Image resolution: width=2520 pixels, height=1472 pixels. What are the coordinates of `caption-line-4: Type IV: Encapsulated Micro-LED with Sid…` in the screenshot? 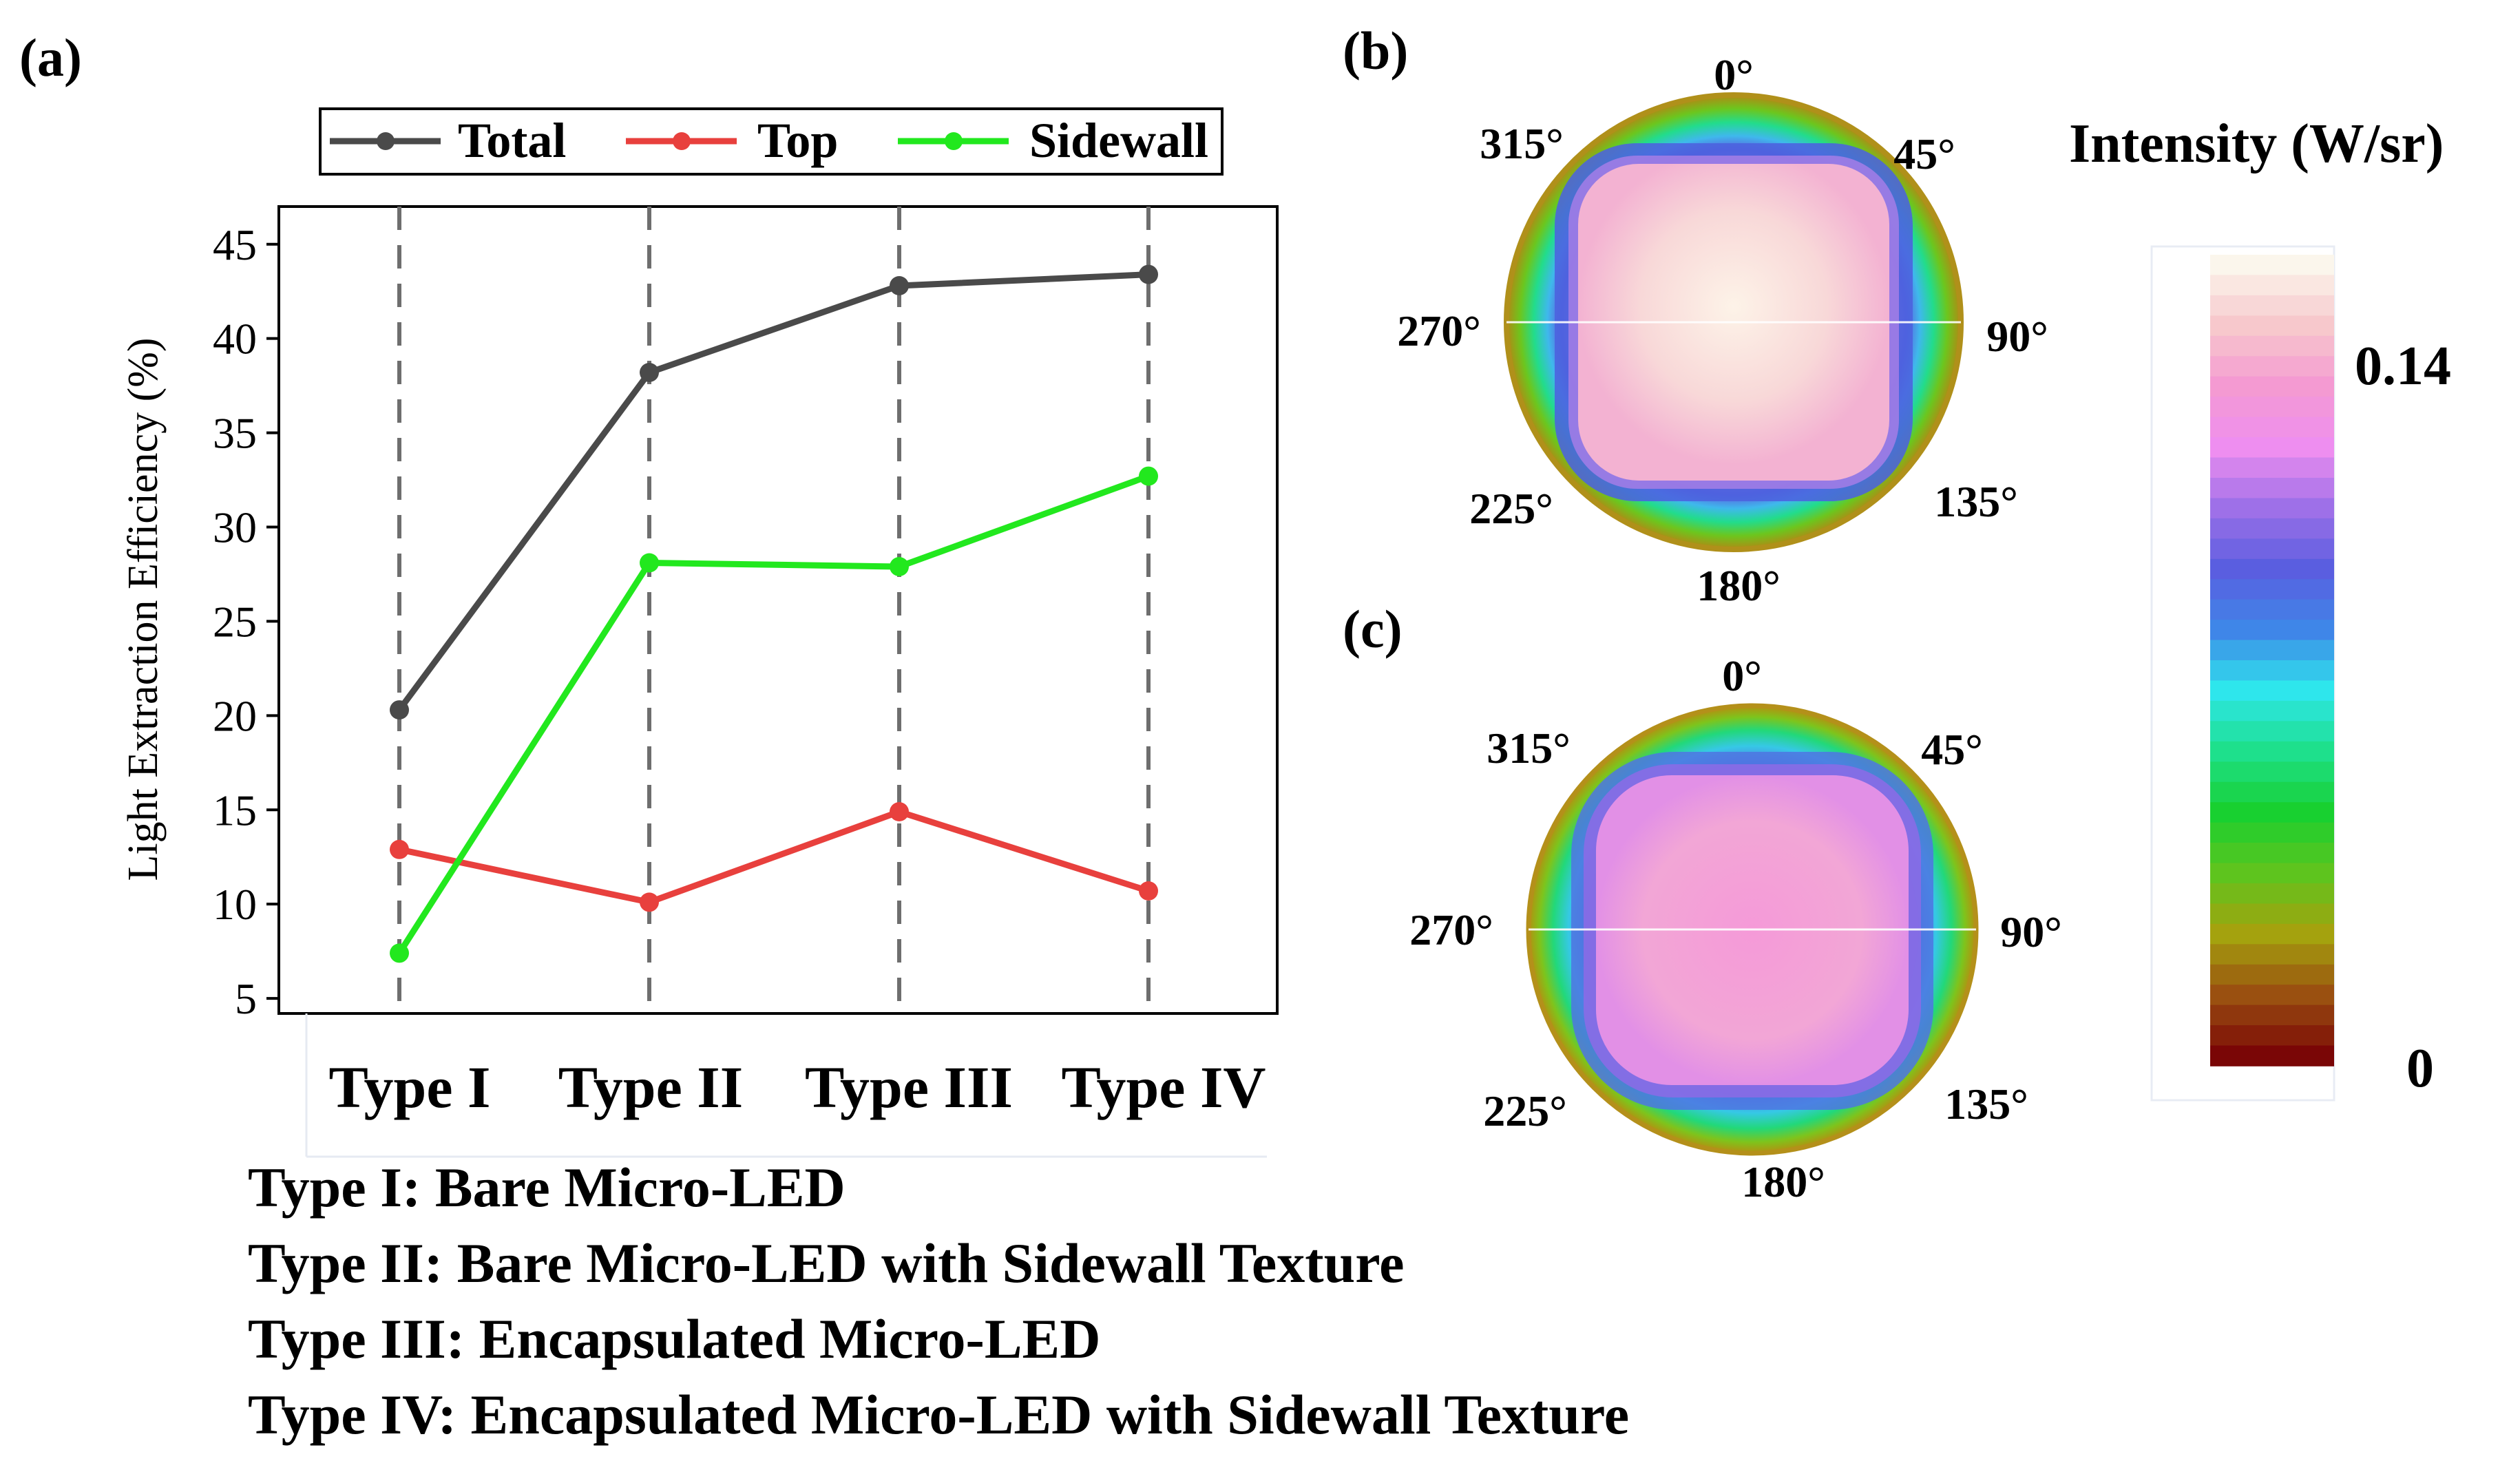 It's located at (938, 1414).